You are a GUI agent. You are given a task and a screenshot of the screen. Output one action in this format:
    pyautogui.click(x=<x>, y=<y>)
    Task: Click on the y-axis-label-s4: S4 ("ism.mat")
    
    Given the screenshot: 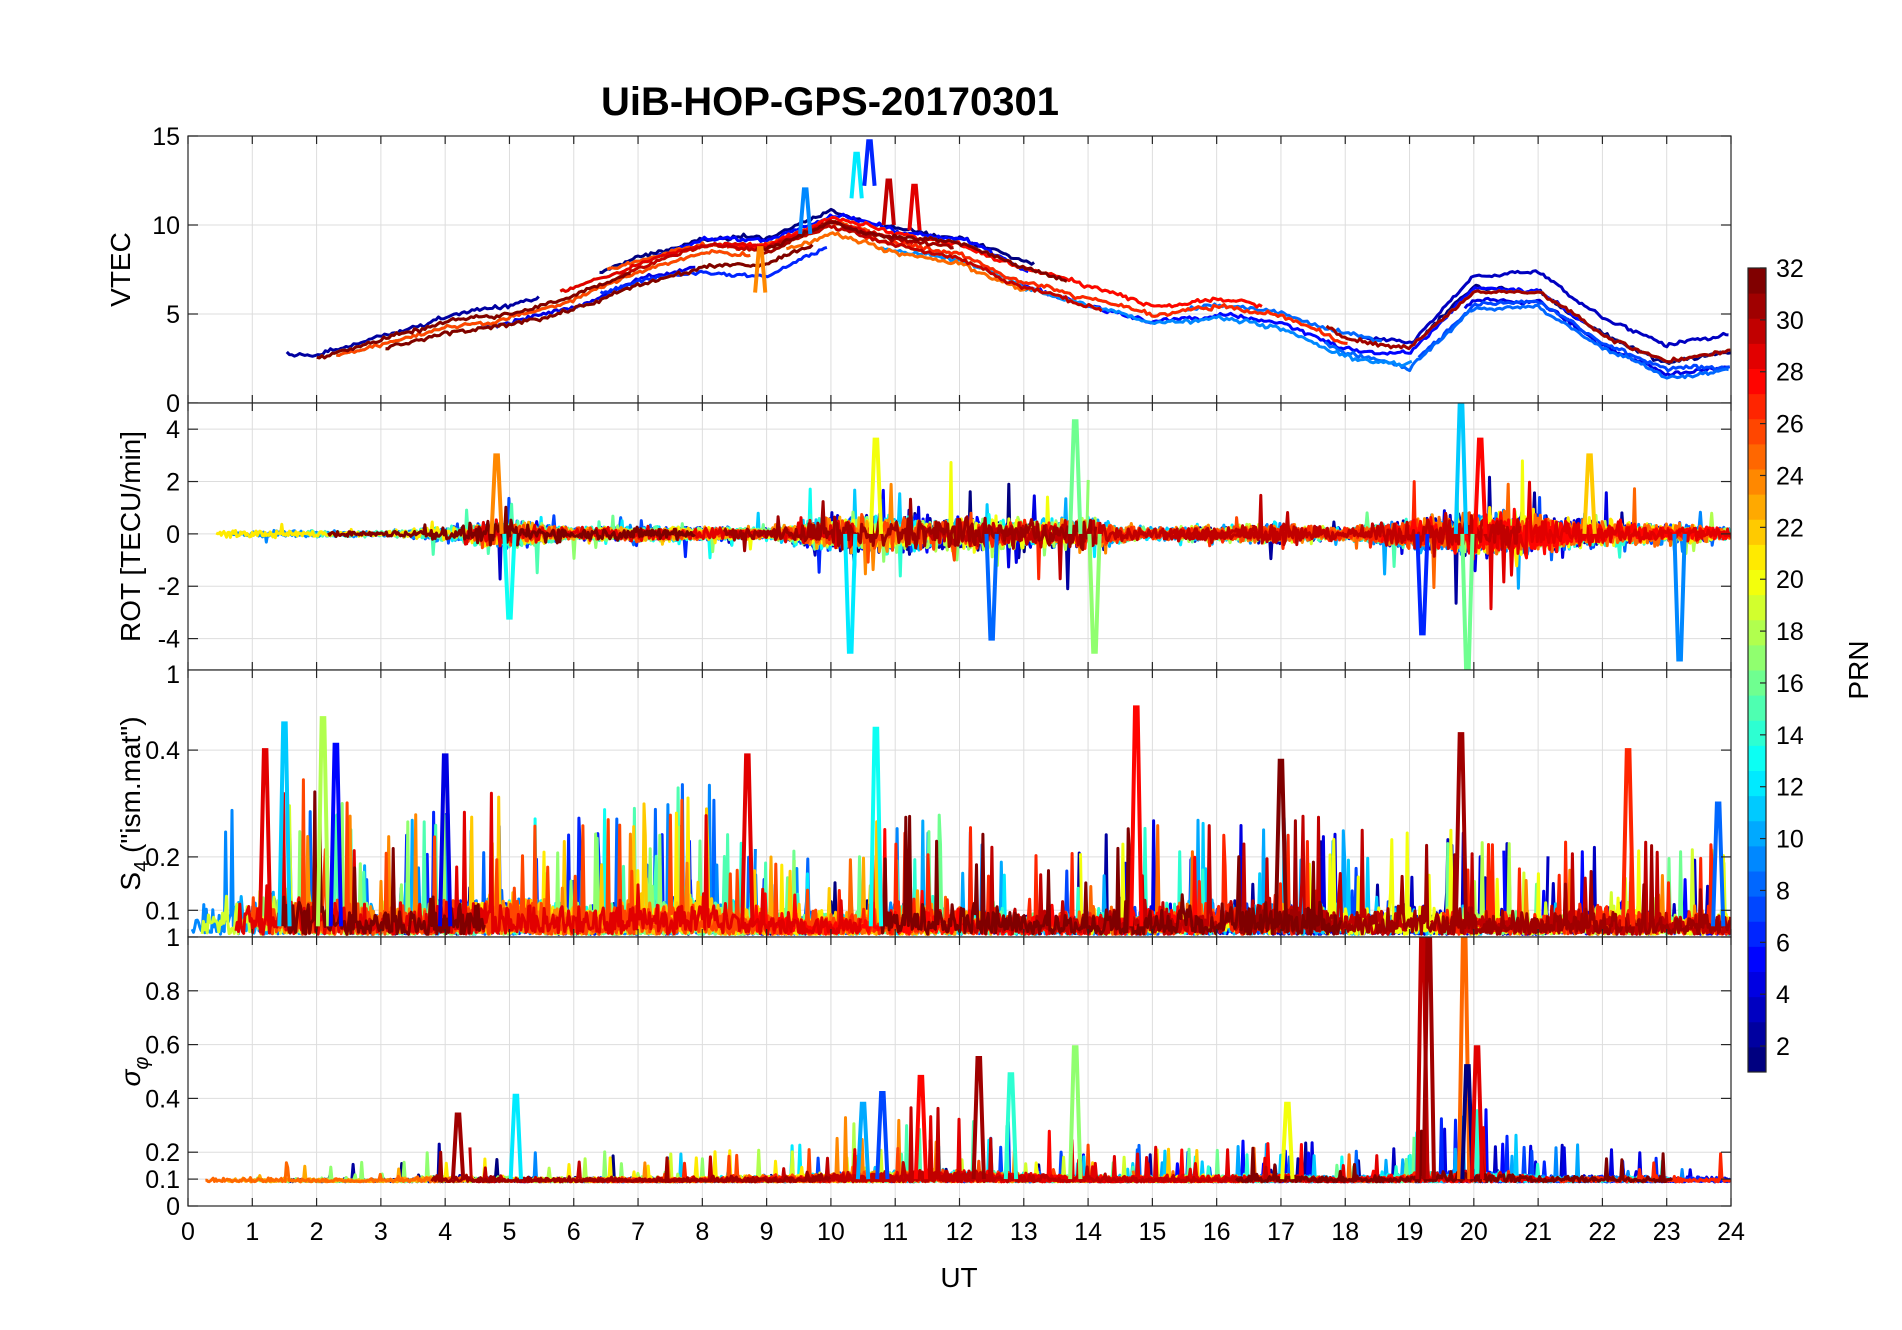 What is the action you would take?
    pyautogui.click(x=134, y=803)
    